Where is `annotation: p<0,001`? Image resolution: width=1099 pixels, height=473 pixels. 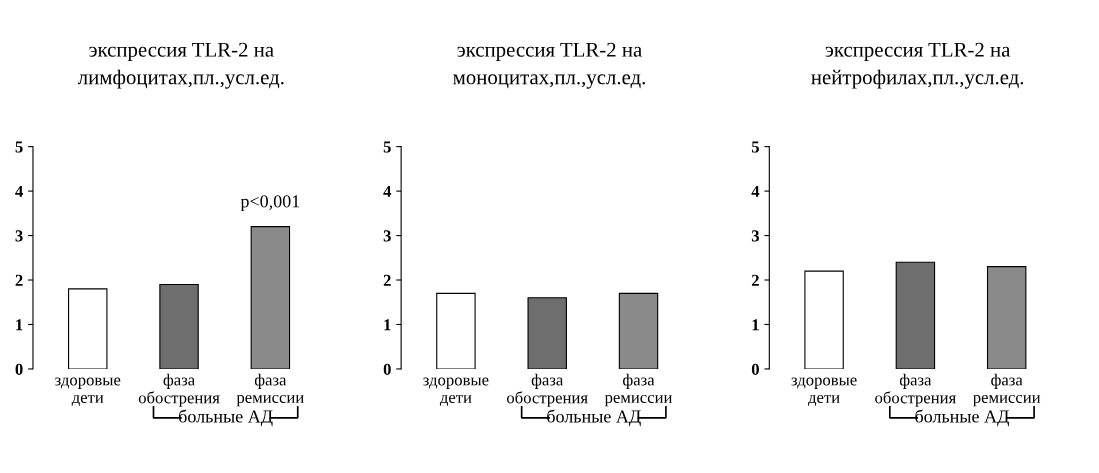
annotation: p<0,001 is located at coordinates (270, 203).